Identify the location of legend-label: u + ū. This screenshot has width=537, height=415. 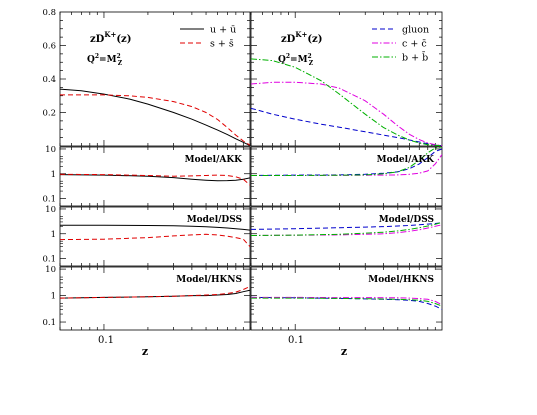
(223, 30).